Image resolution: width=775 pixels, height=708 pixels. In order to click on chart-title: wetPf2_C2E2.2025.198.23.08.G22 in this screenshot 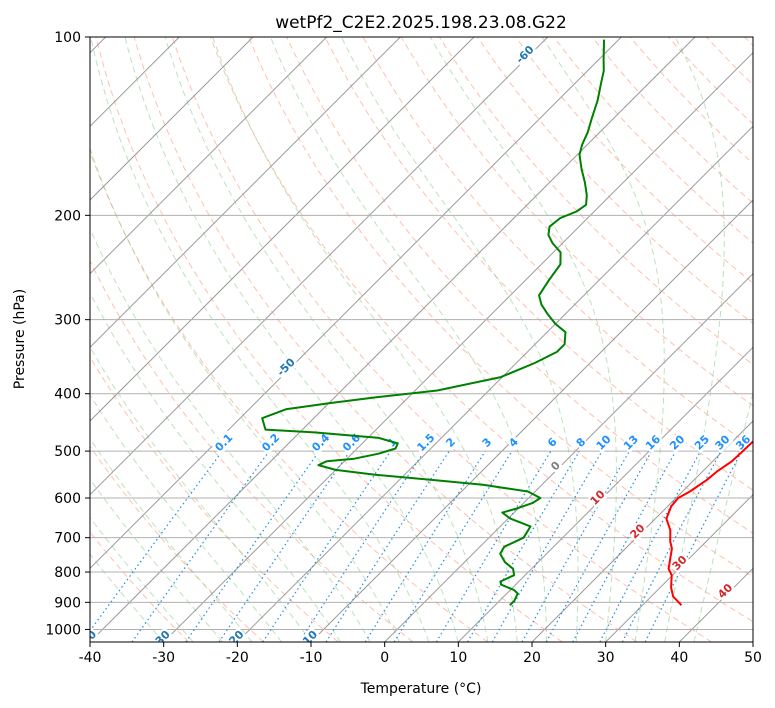, I will do `click(421, 23)`.